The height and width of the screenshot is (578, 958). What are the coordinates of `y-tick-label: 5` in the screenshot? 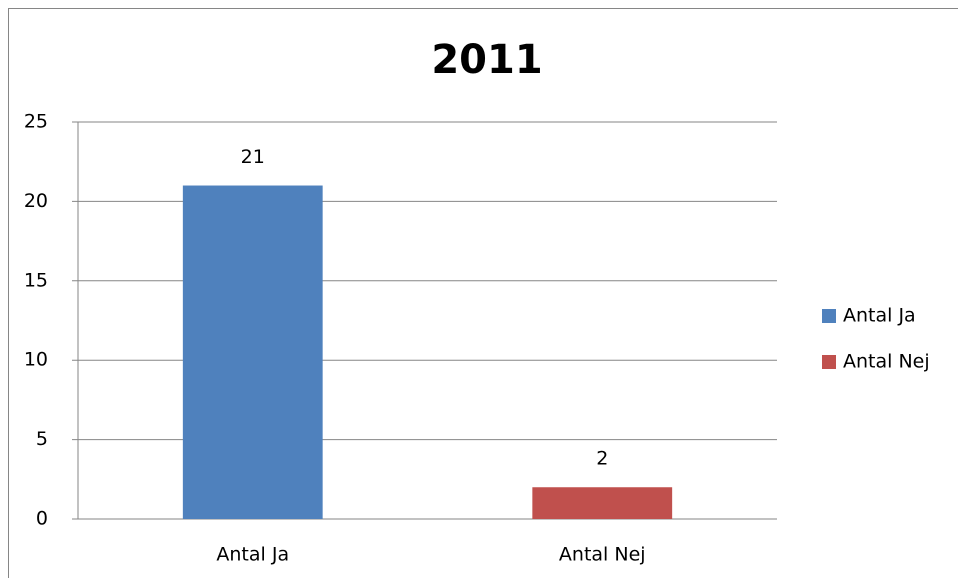 It's located at (42, 439).